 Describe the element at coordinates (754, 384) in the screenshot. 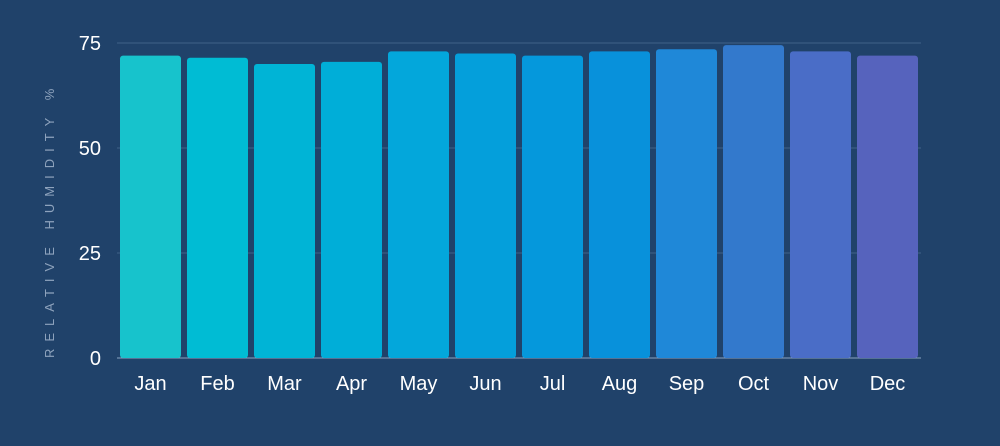

I see `x-tick-label: Oct` at that location.